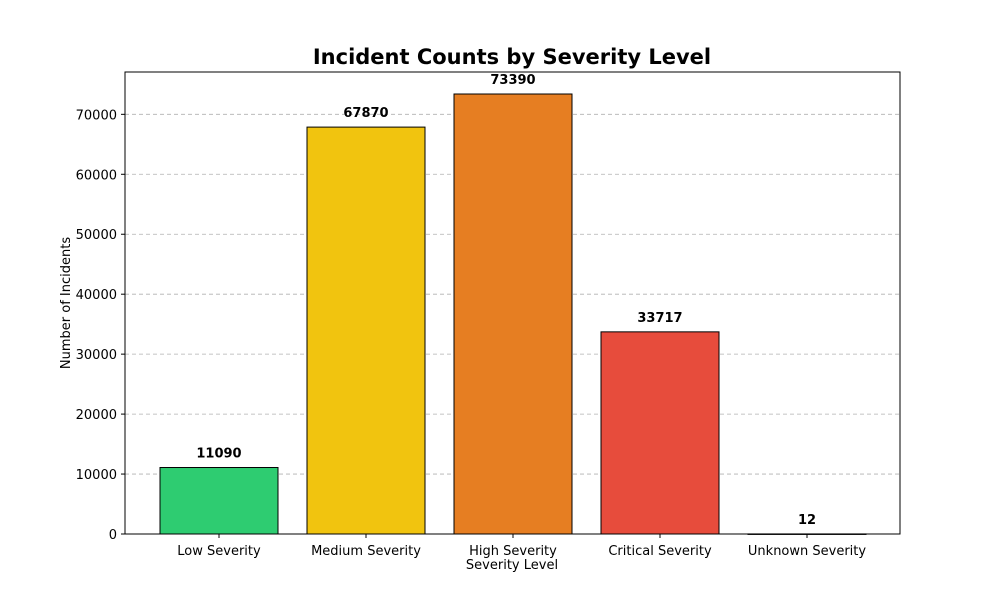  Describe the element at coordinates (96, 295) in the screenshot. I see `y-tick-label: 40000` at that location.